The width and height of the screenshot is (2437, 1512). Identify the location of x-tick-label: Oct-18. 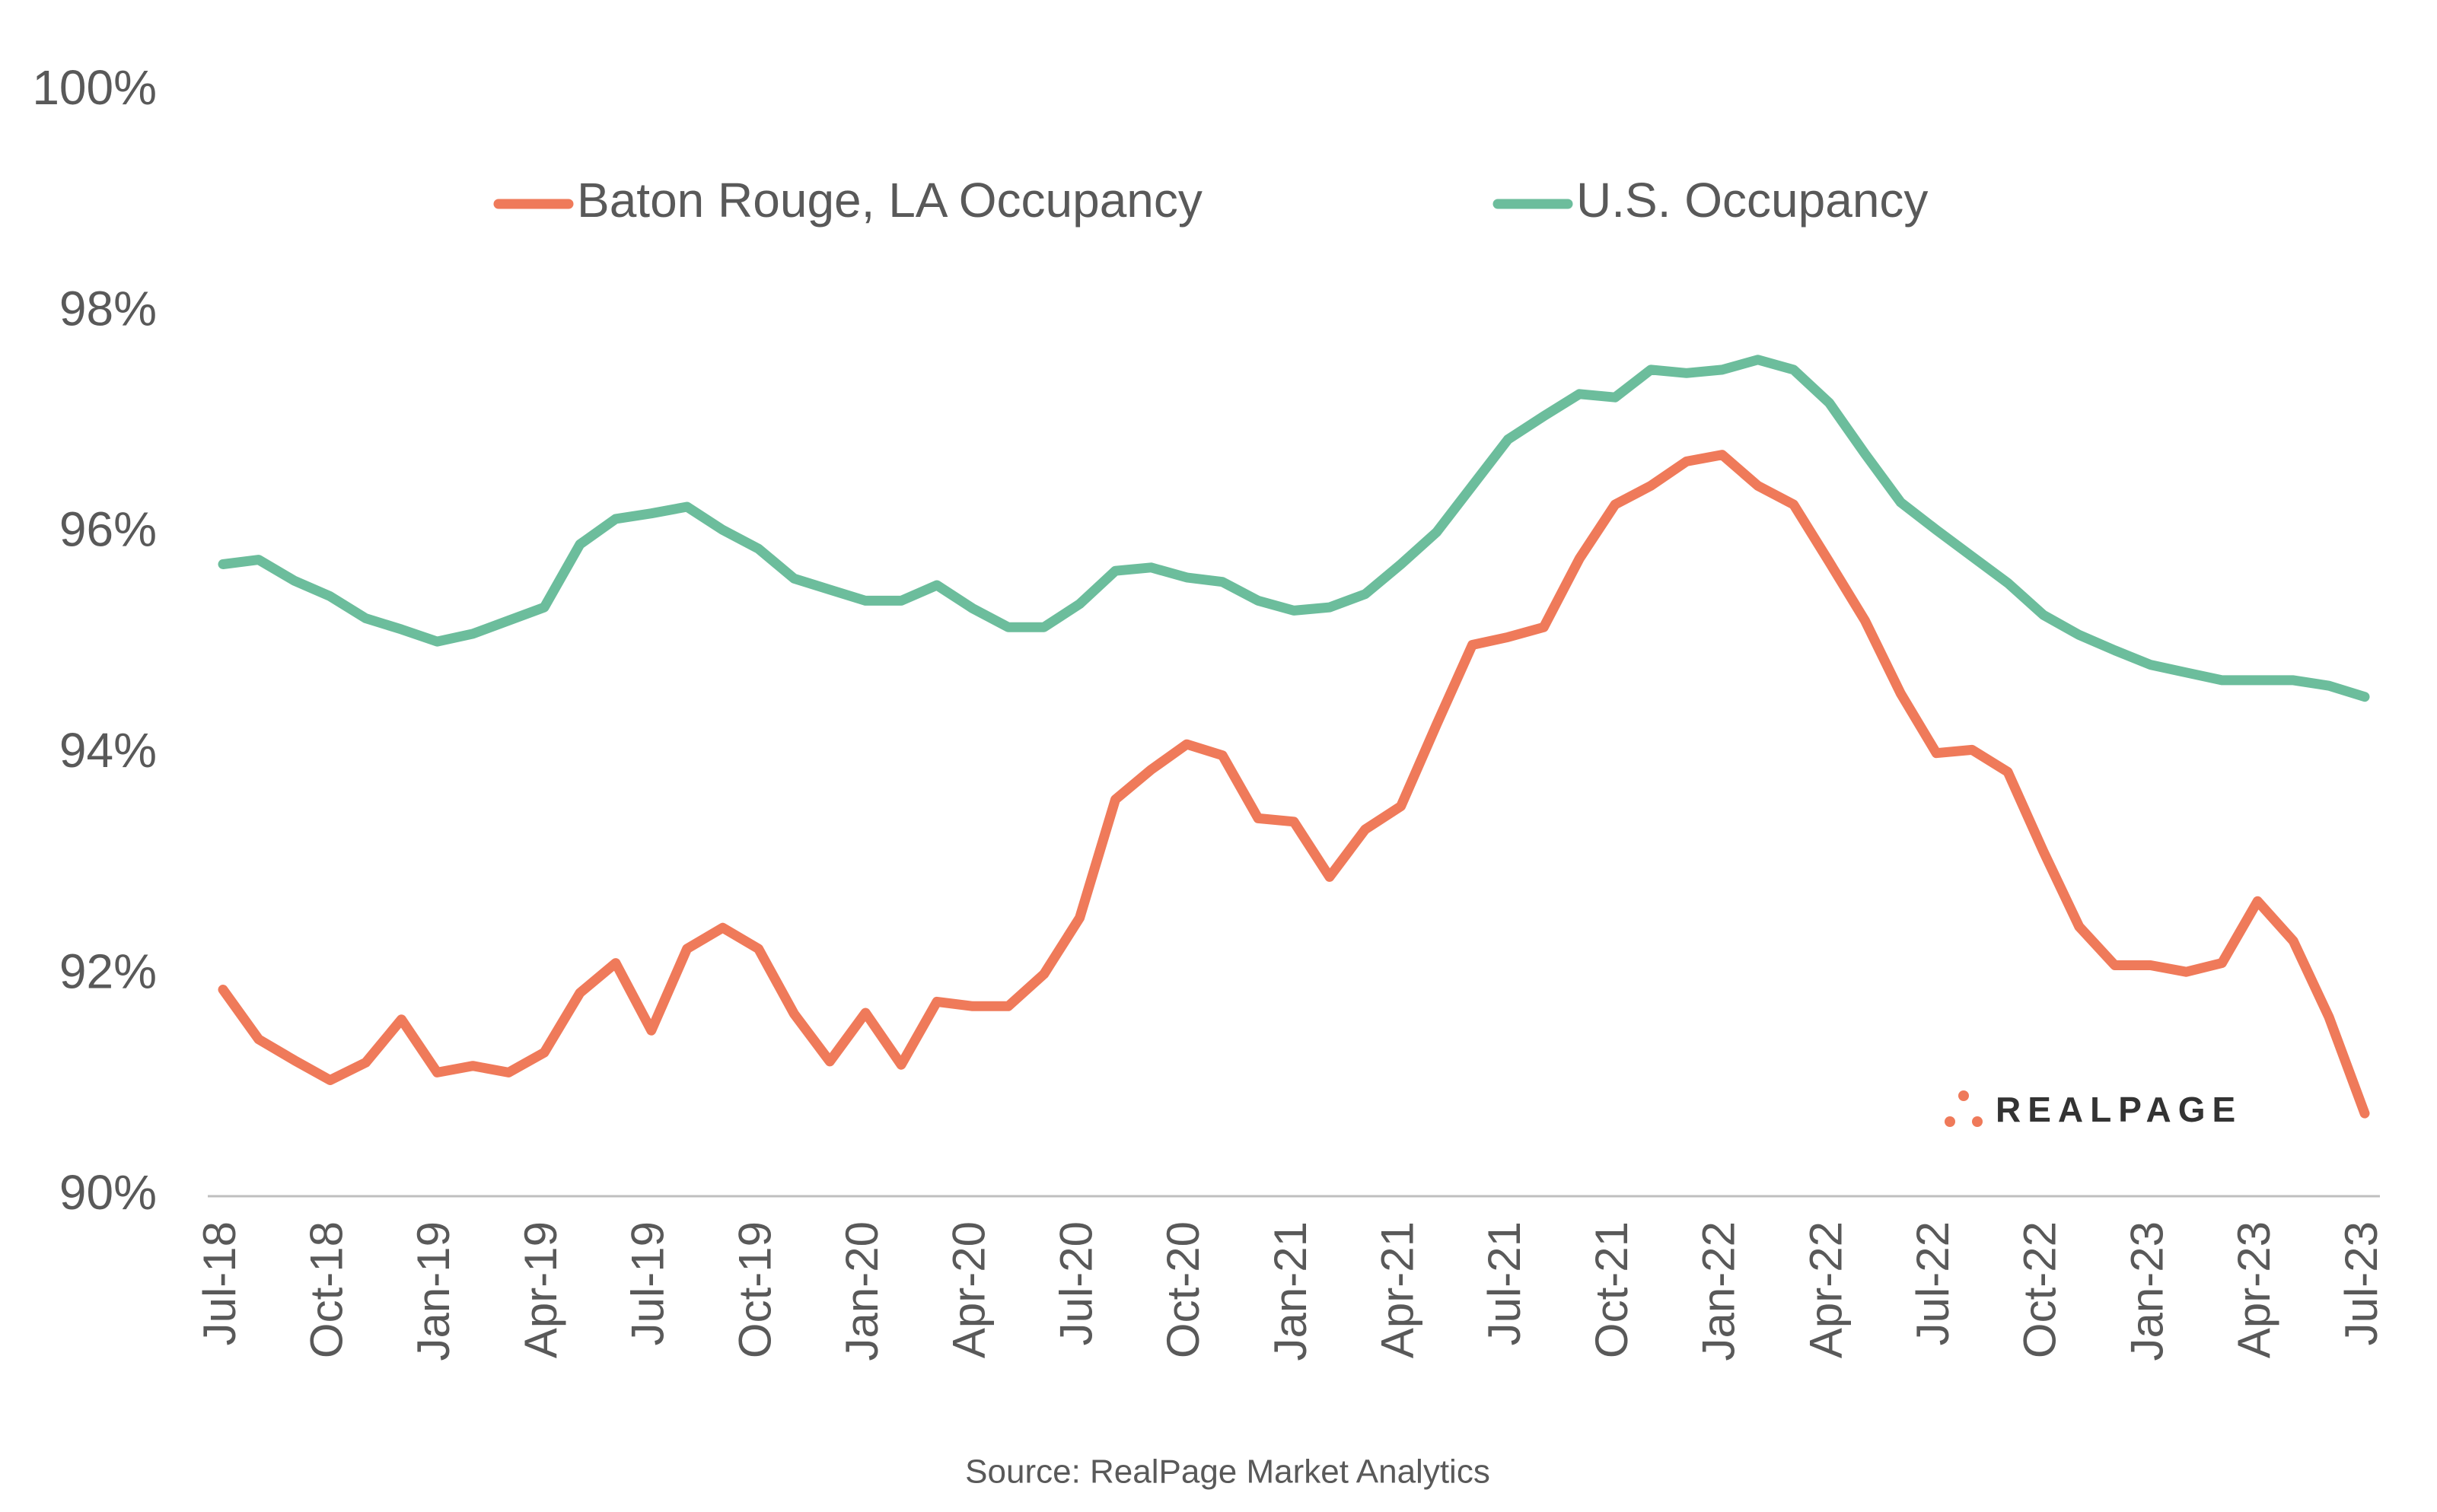
(326, 1289).